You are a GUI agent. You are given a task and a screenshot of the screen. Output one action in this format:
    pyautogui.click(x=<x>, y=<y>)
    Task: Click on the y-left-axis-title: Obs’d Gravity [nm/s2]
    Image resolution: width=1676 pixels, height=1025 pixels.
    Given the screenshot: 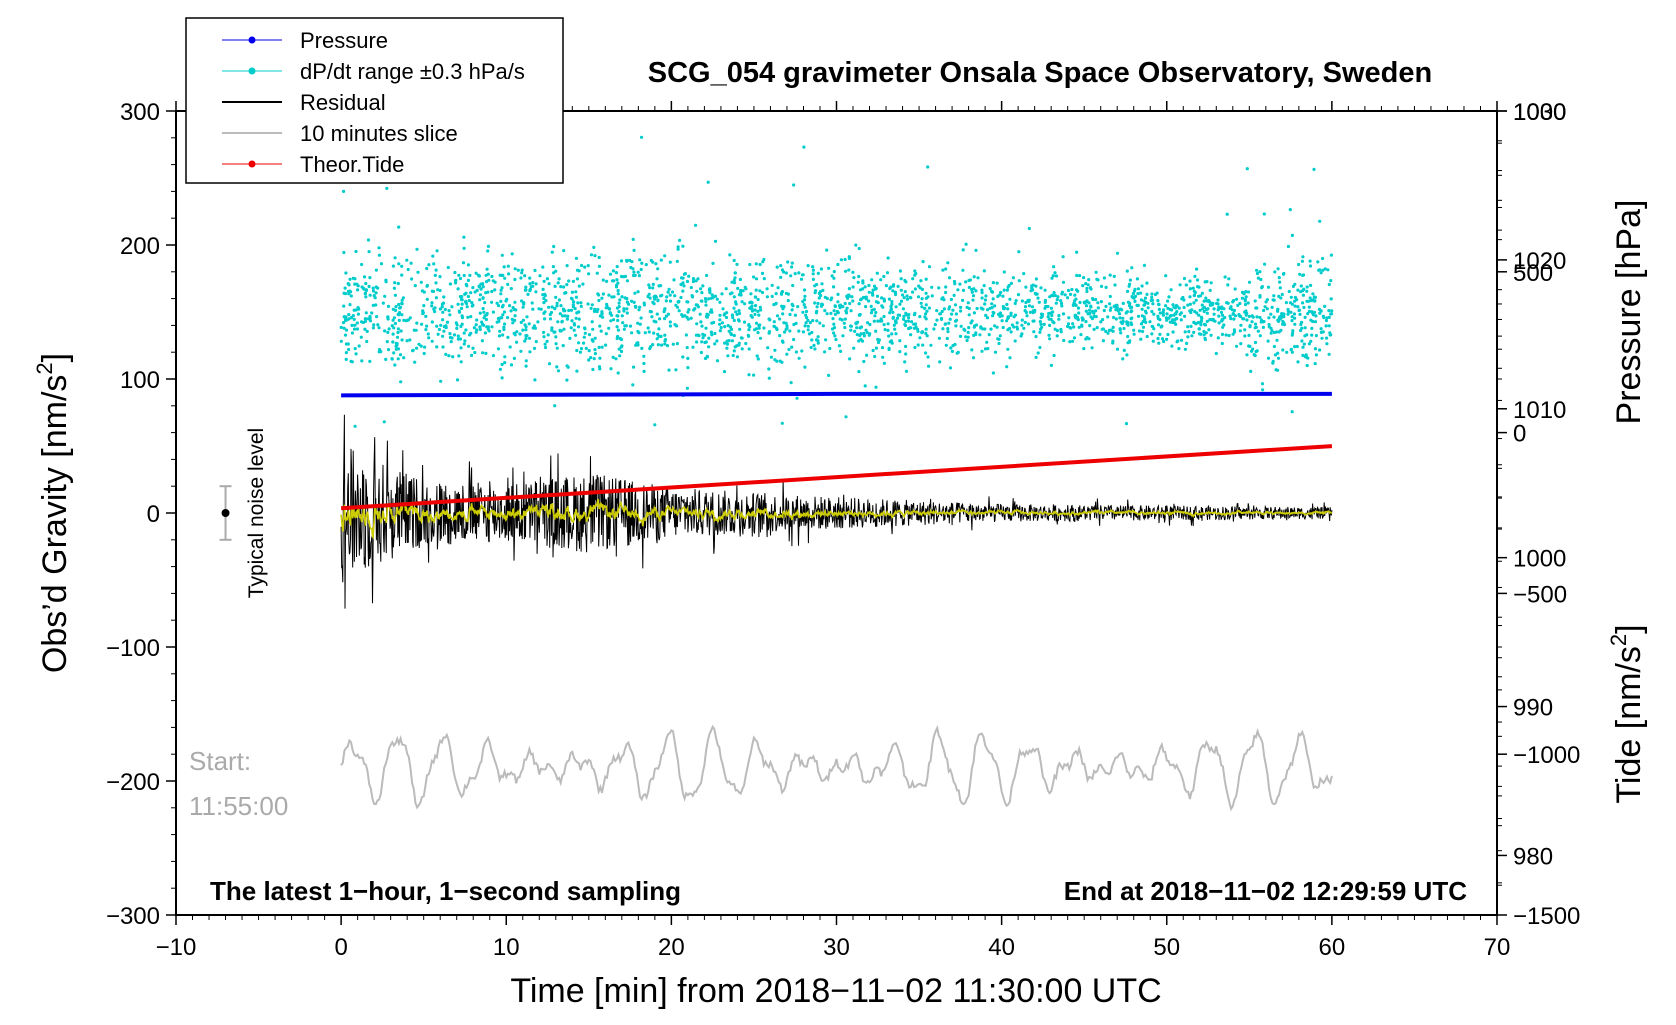 What is the action you would take?
    pyautogui.click(x=53, y=513)
    